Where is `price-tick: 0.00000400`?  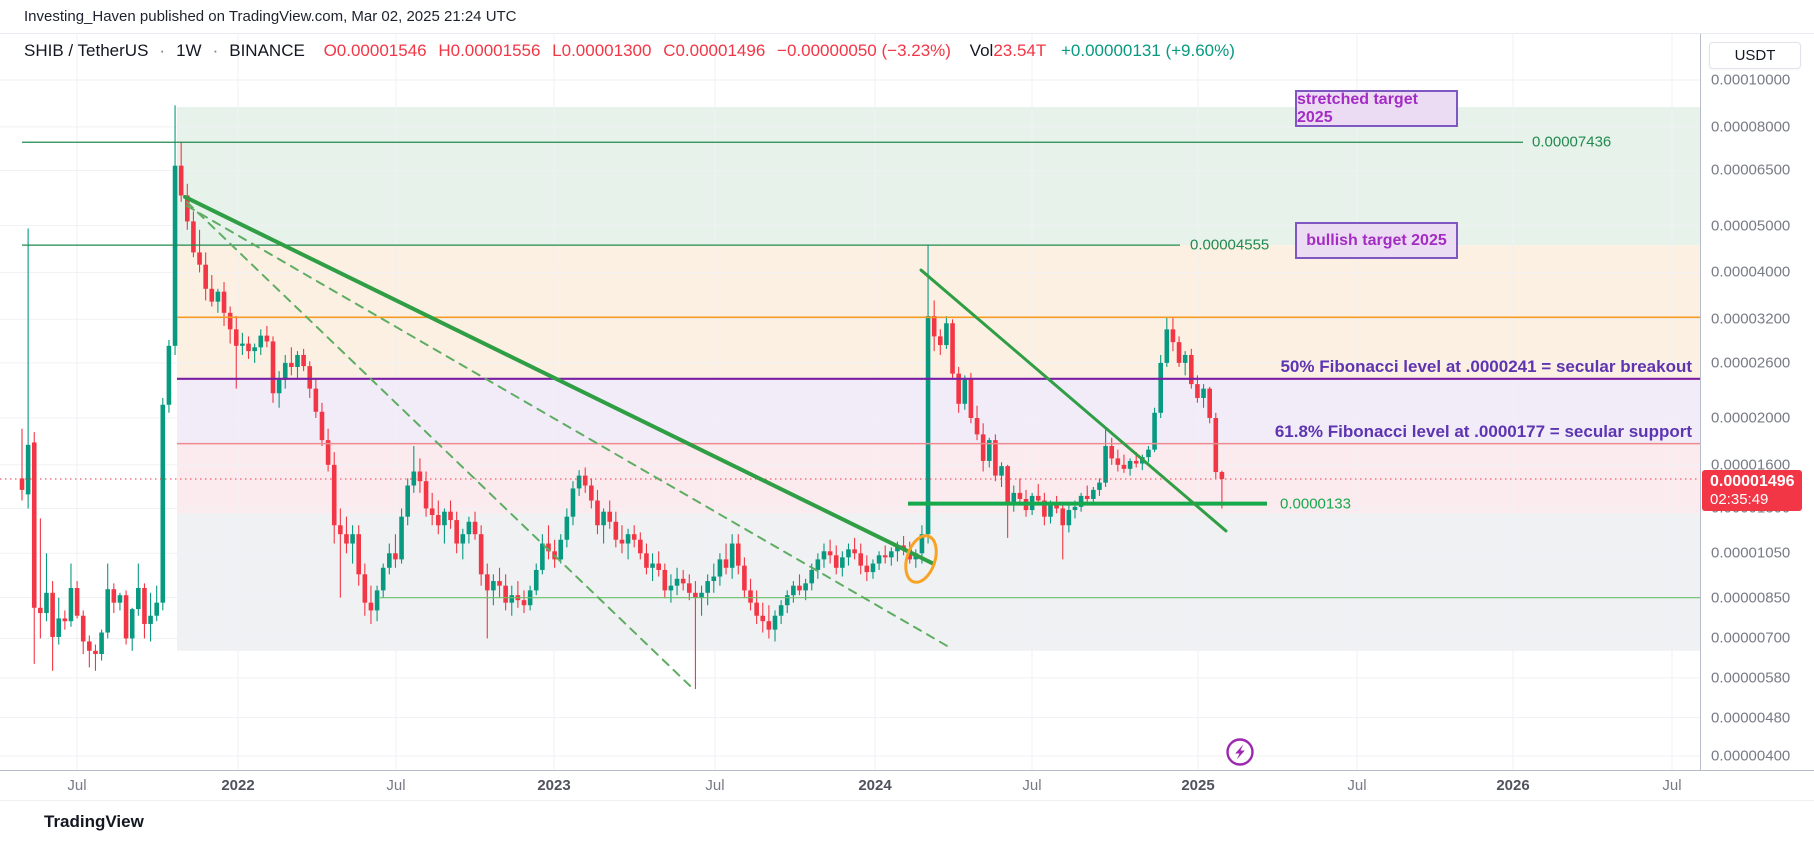 price-tick: 0.00000400 is located at coordinates (1751, 756).